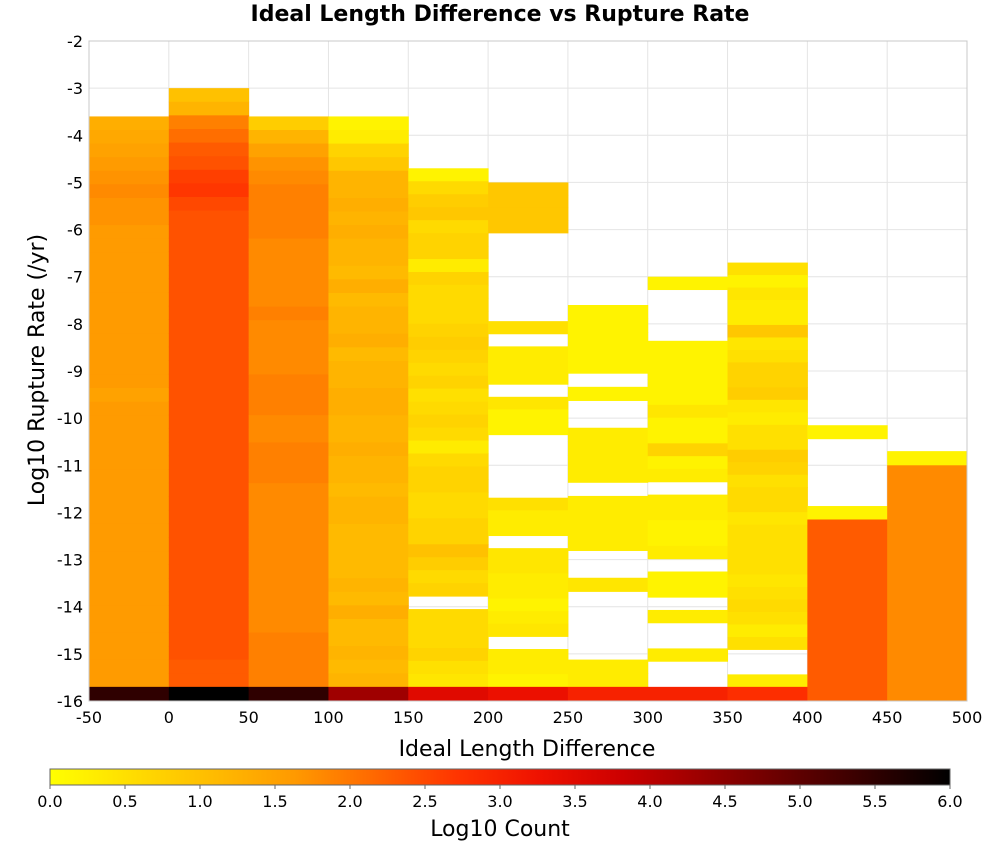  I want to click on x-tick-label: 450, so click(887, 717).